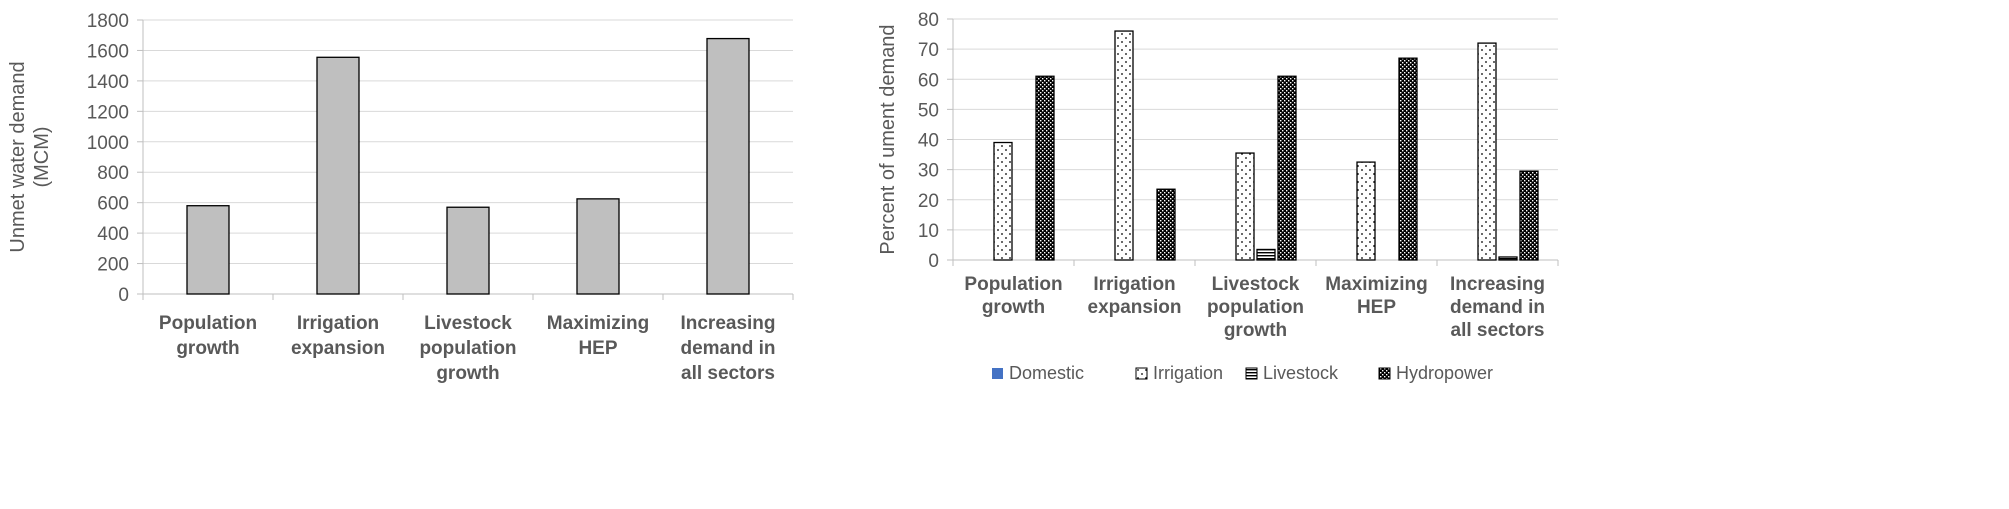 This screenshot has height=509, width=2009. I want to click on legend-label-livestock: Livestock, so click(1301, 373).